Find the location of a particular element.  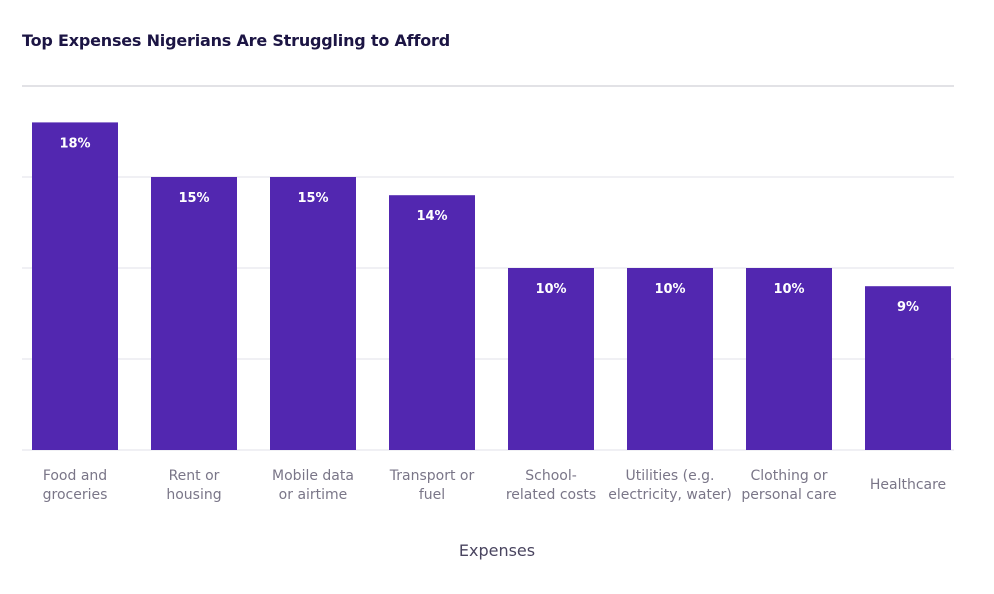

category-label: Clothing or personal care is located at coordinates (788, 485).